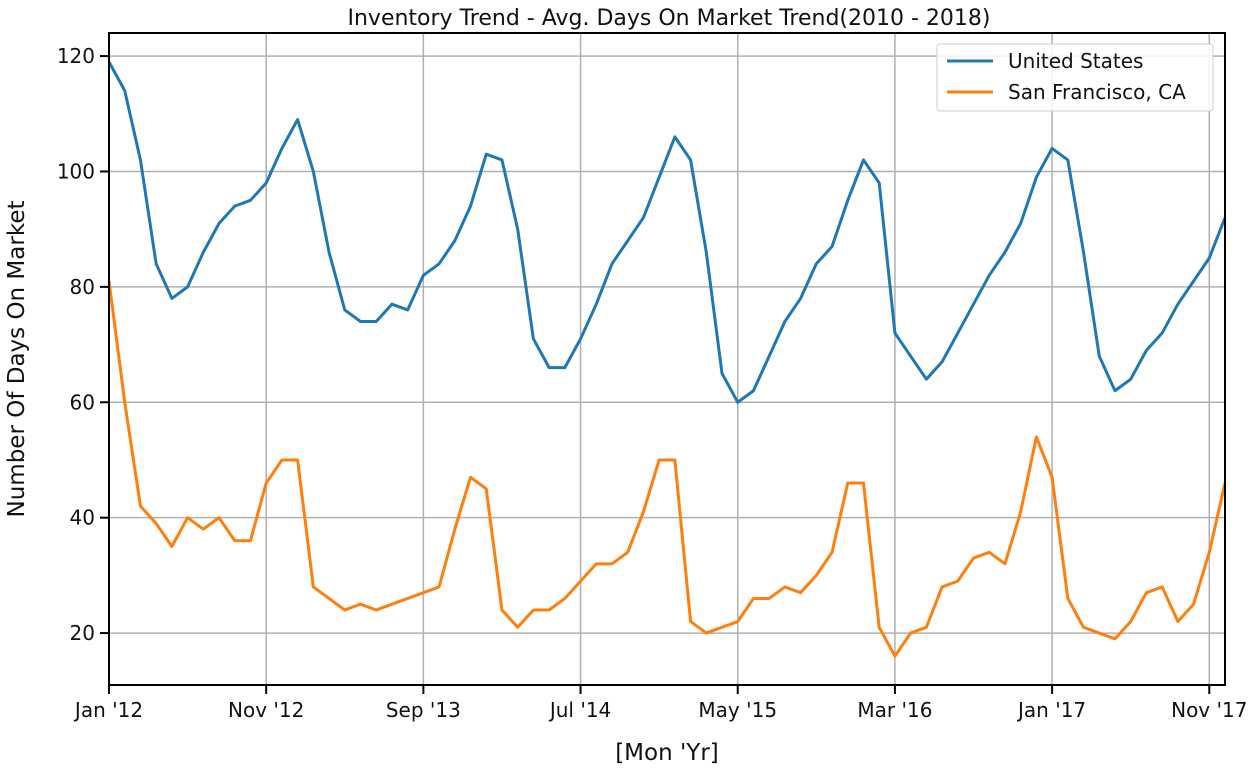  Describe the element at coordinates (82, 633) in the screenshot. I see `y-tick-label: 20` at that location.